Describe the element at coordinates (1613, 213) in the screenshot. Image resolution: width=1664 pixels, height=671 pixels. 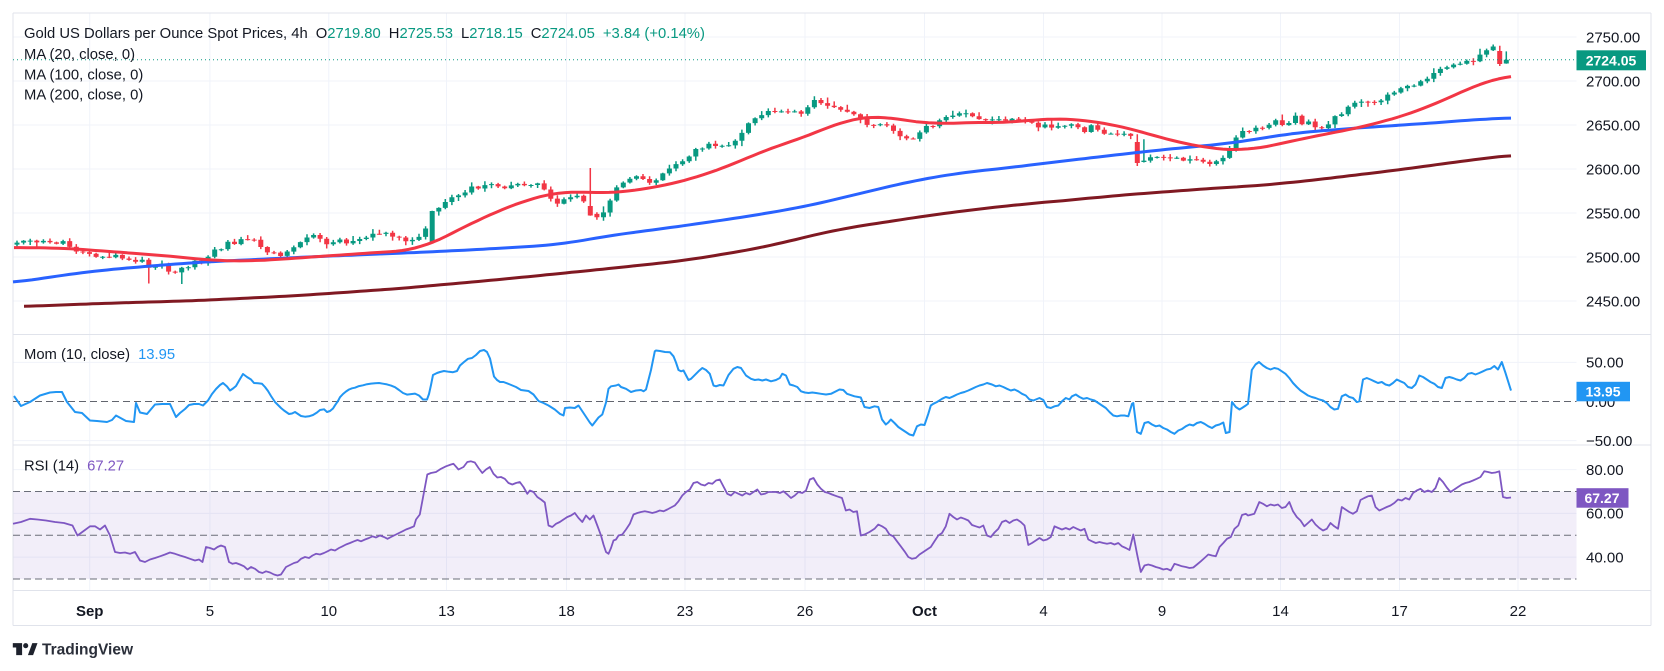
I see `svg-text: 2550.00` at that location.